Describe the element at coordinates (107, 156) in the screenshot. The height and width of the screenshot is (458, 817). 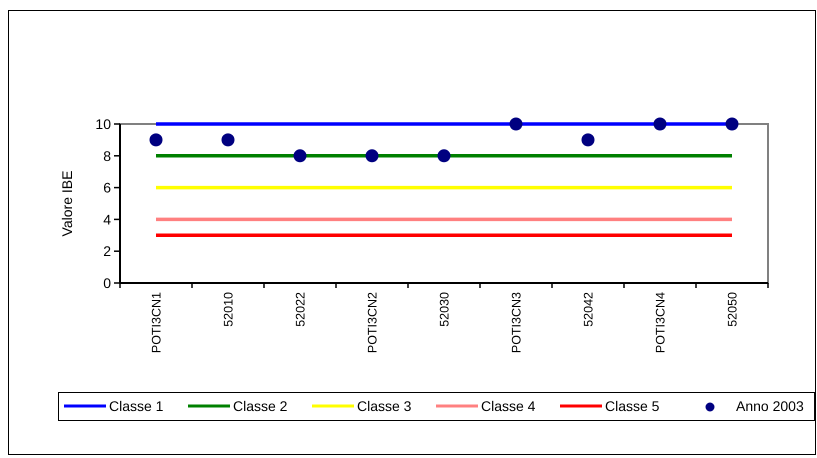
I see `y-tick-label: 8` at that location.